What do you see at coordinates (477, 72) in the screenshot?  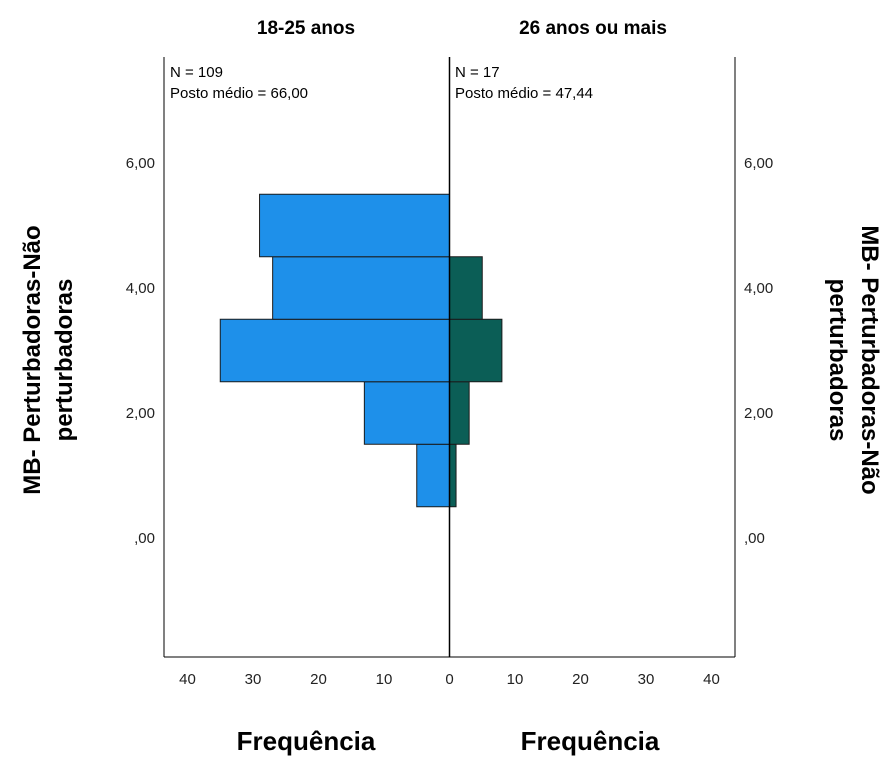 I see `right-n-label: N = 17` at bounding box center [477, 72].